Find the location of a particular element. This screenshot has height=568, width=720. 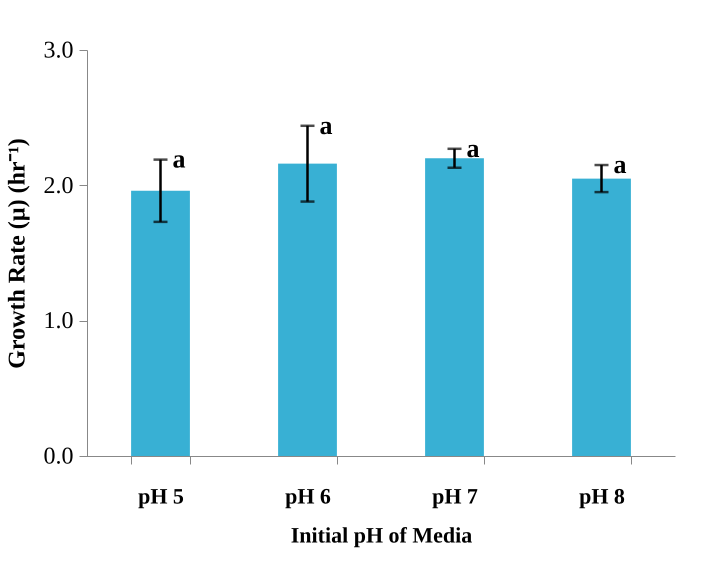

x-tick-label: pH 5 is located at coordinates (161, 496).